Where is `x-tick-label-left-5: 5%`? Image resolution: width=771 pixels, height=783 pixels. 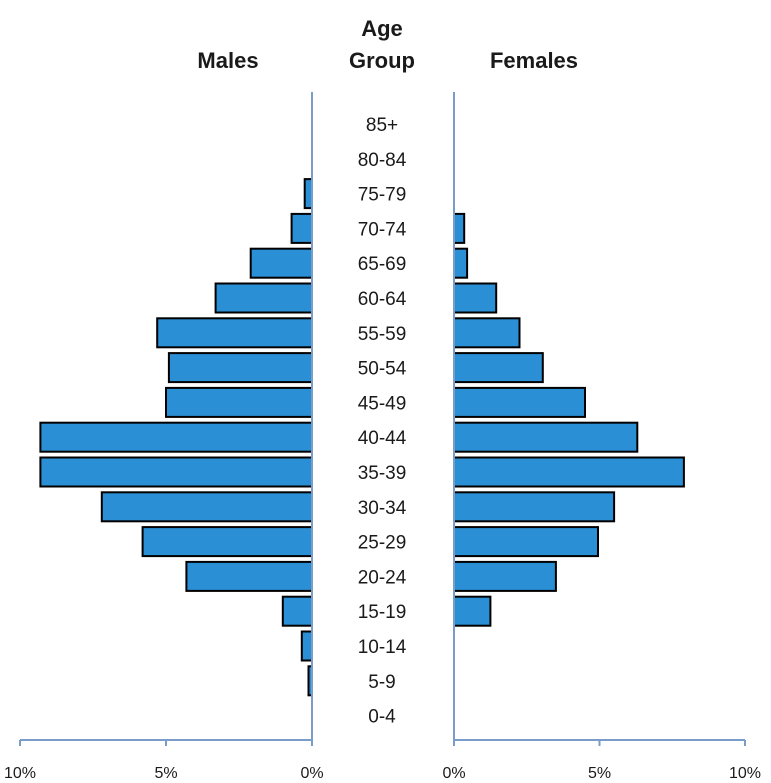 x-tick-label-left-5: 5% is located at coordinates (165, 773).